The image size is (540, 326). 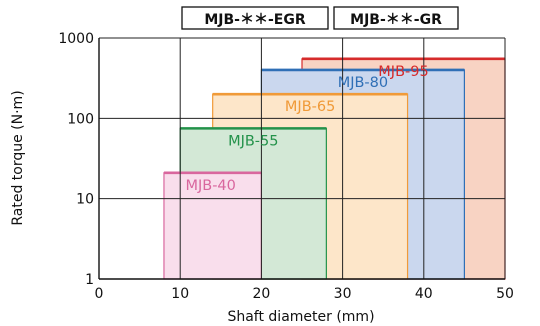 I want to click on y-tick-label-1: 10, so click(x=85, y=200).